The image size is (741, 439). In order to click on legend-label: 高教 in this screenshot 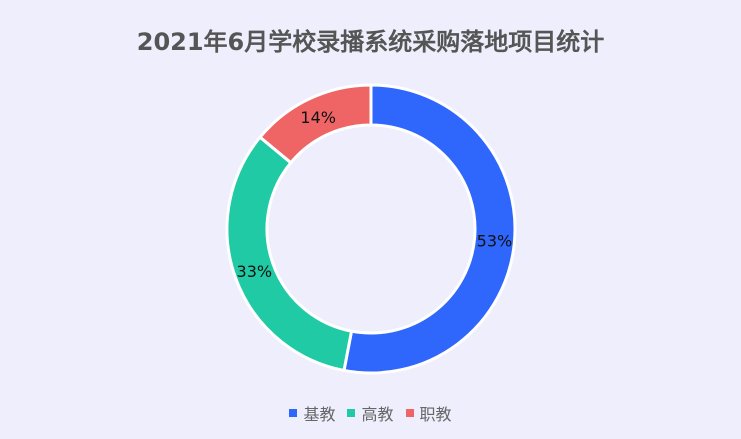, I will do `click(377, 414)`.